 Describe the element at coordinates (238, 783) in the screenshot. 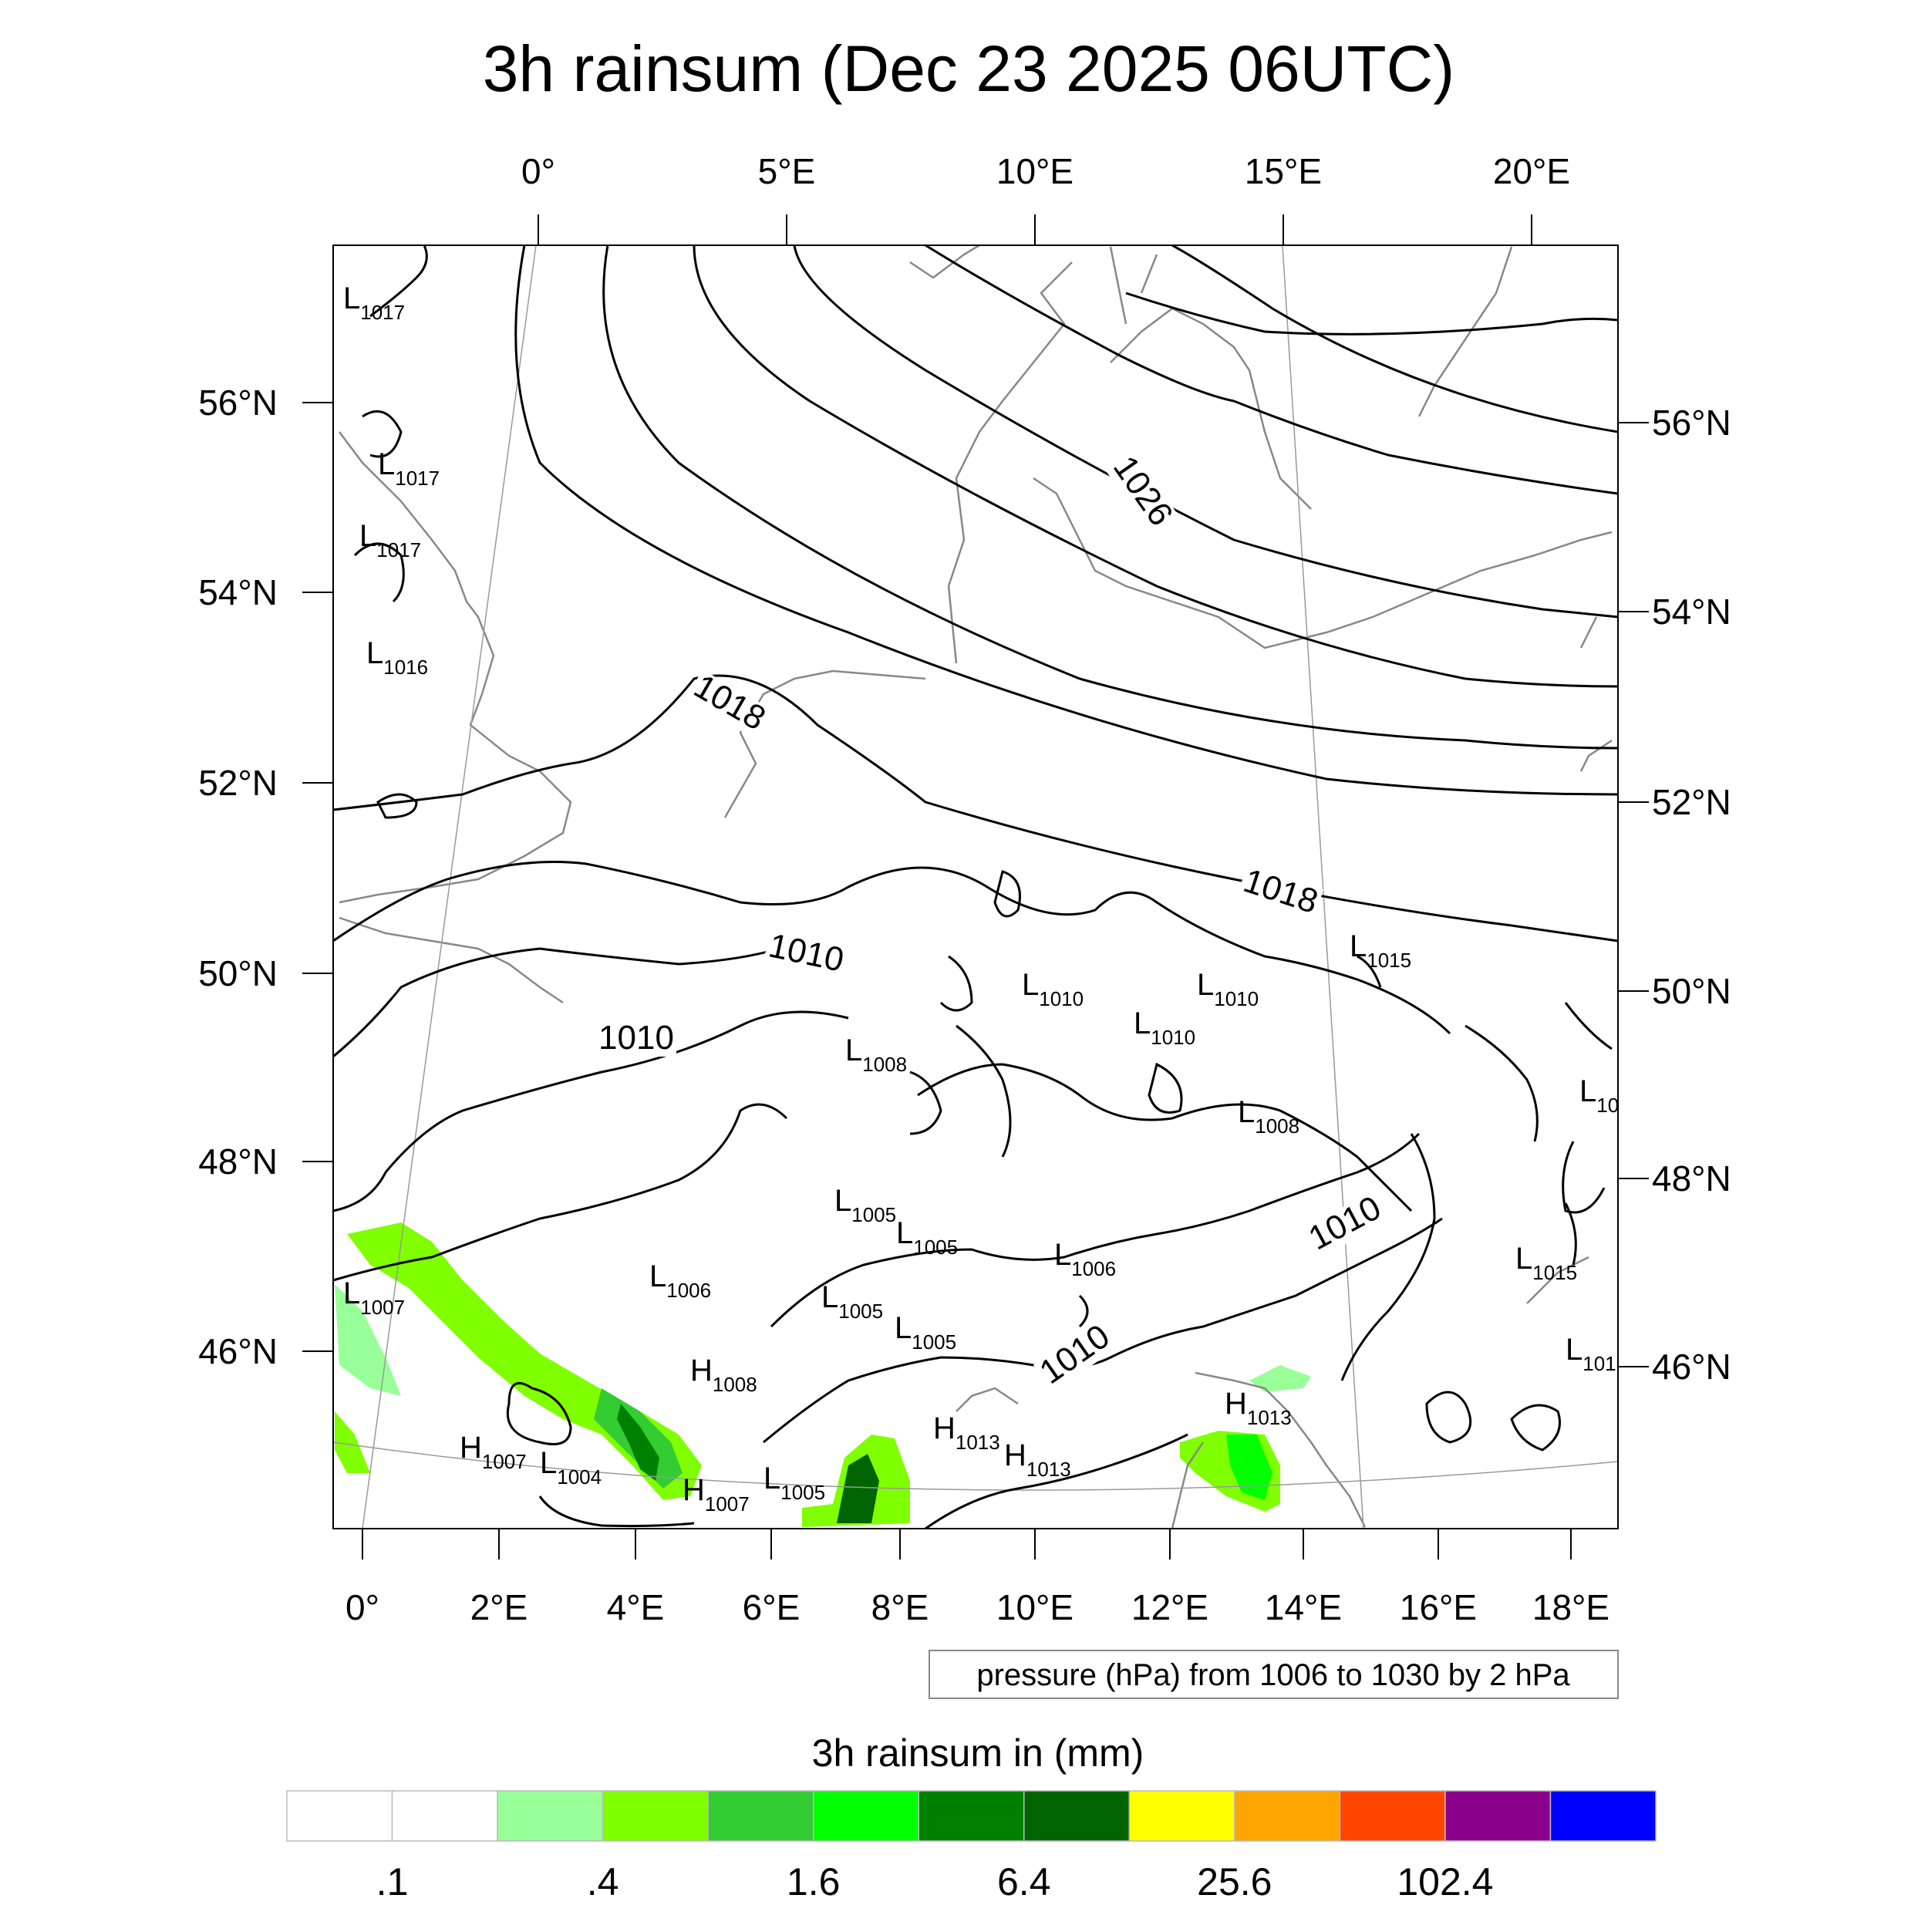

I see `left-lat-label: 52°N` at that location.